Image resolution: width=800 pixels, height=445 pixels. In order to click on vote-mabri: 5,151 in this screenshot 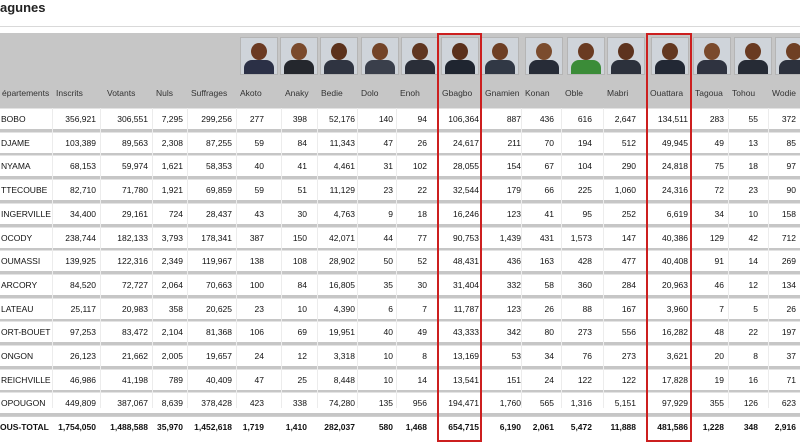, I will do `click(625, 403)`.